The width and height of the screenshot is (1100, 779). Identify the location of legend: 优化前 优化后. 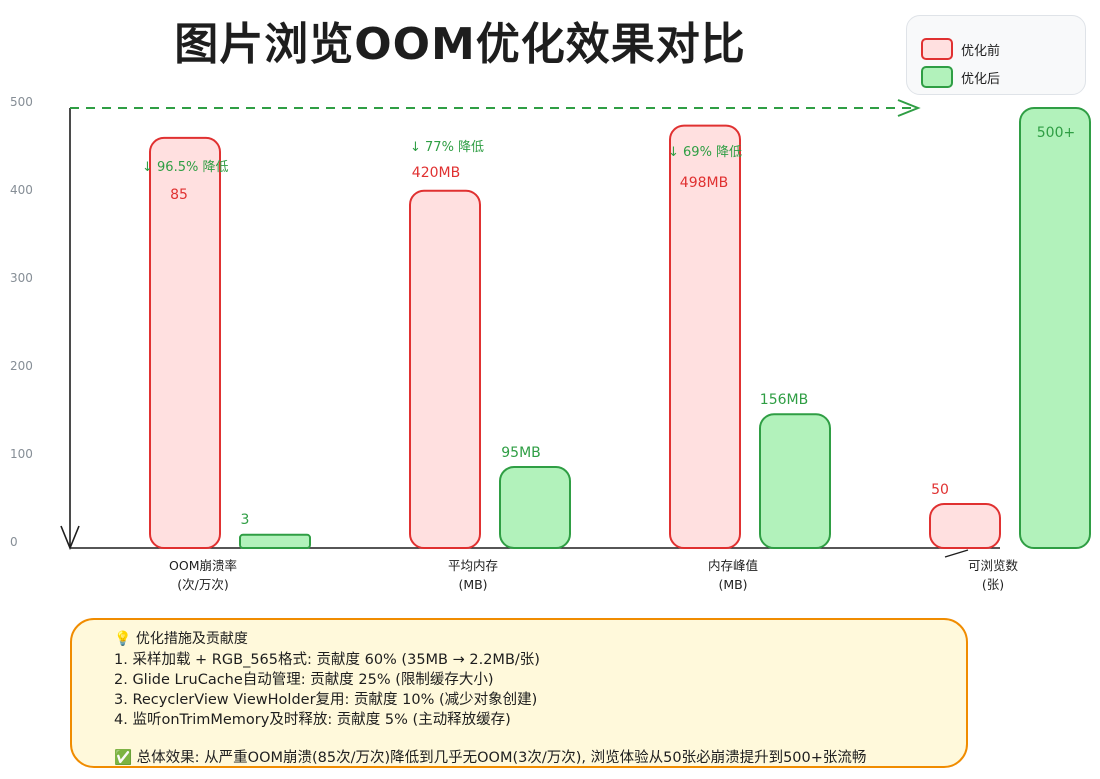
(996, 55).